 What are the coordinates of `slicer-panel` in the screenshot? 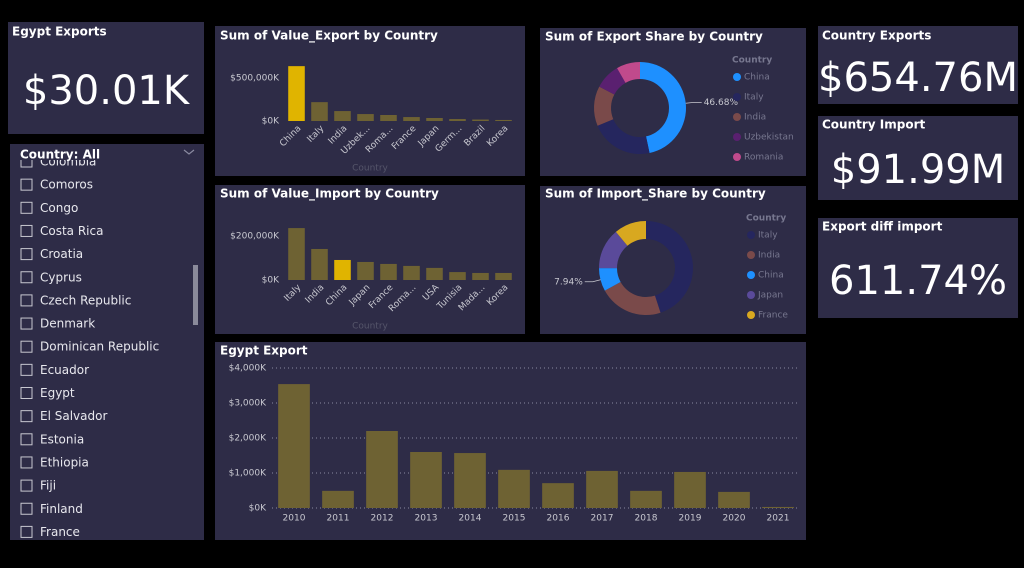 It's located at (107, 342).